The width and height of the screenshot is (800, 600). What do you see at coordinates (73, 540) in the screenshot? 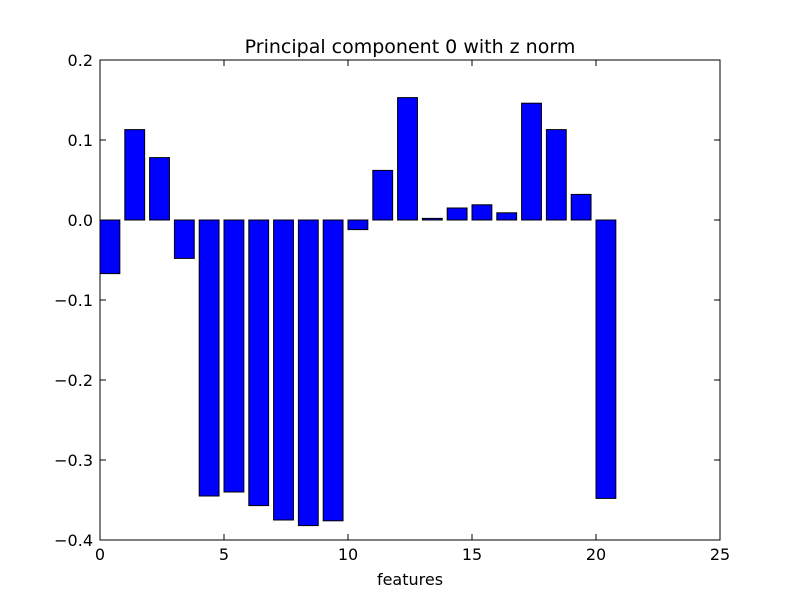
I see `y-tick-label: −0.4` at bounding box center [73, 540].